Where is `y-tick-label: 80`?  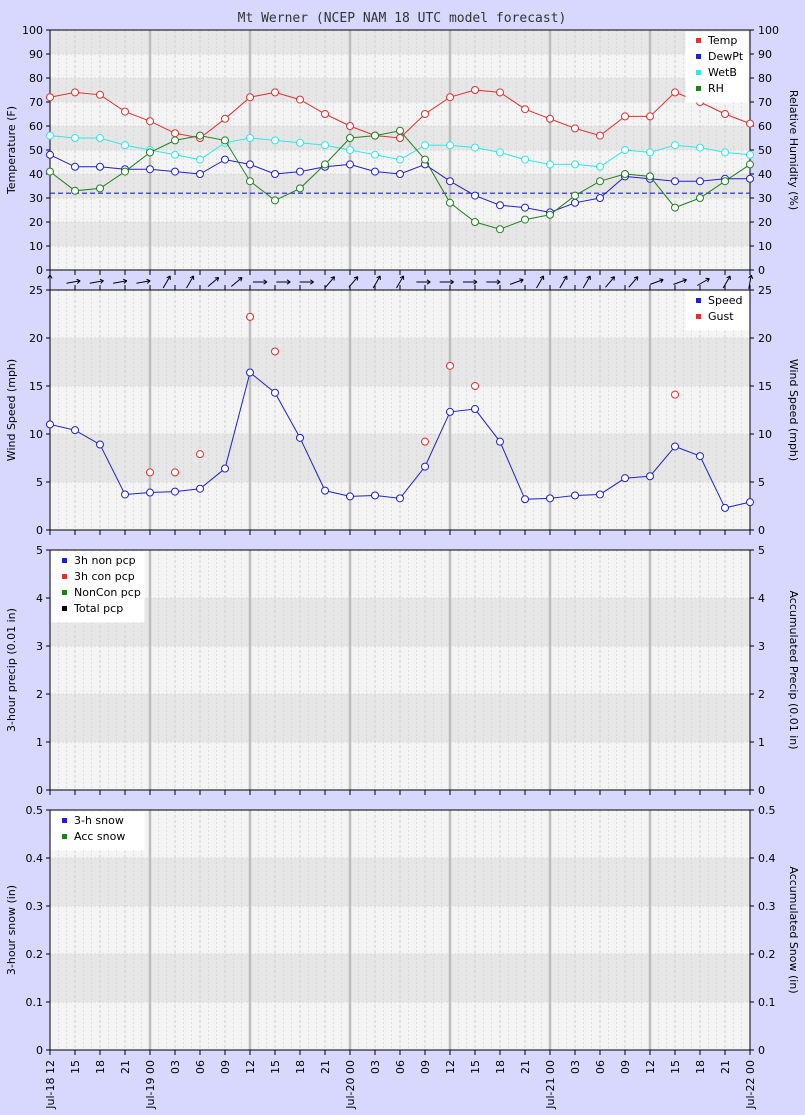
y-tick-label: 80 is located at coordinates (36, 78).